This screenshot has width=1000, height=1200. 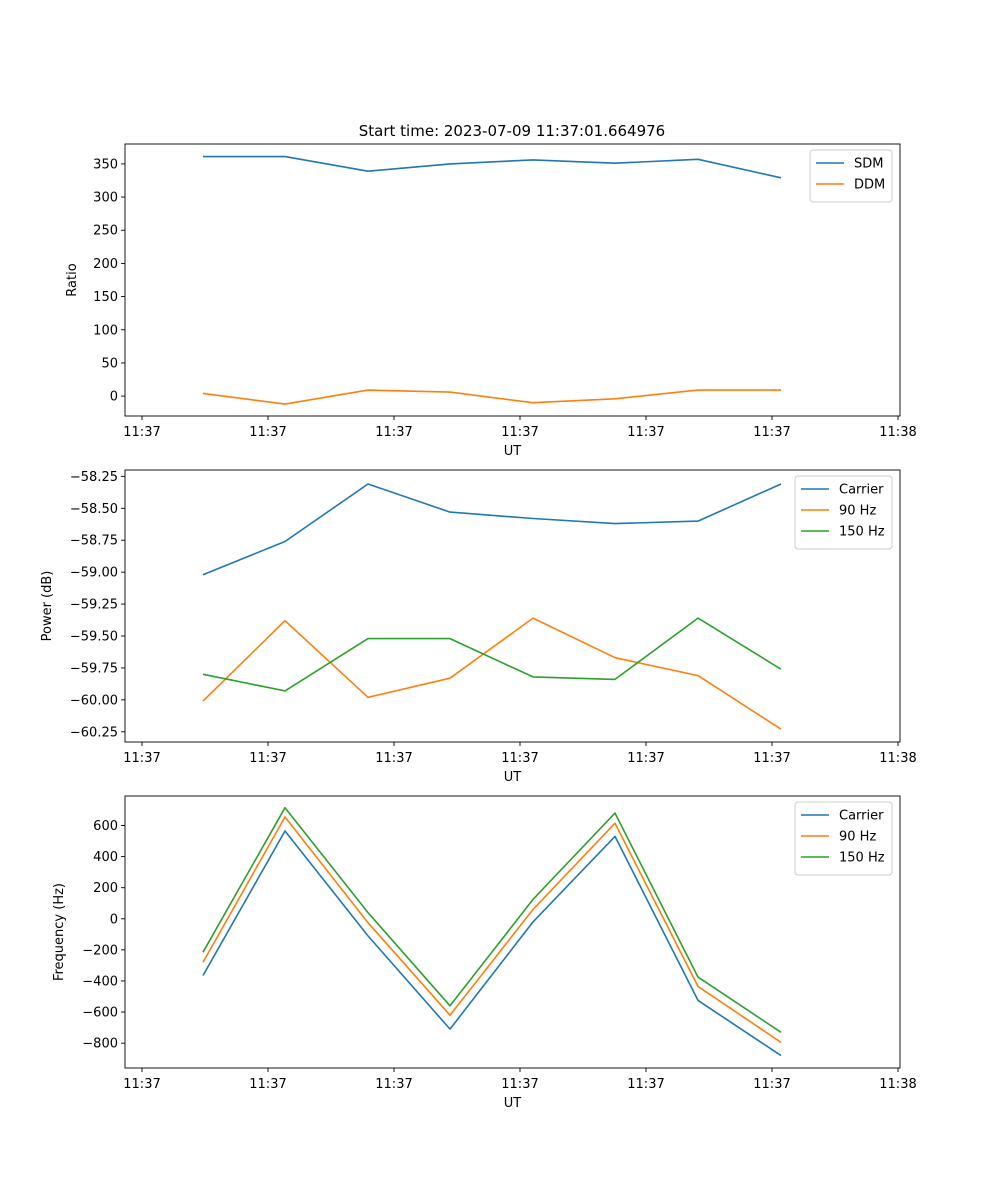 What do you see at coordinates (94, 509) in the screenshot?
I see `y-tick-label: −58.50` at bounding box center [94, 509].